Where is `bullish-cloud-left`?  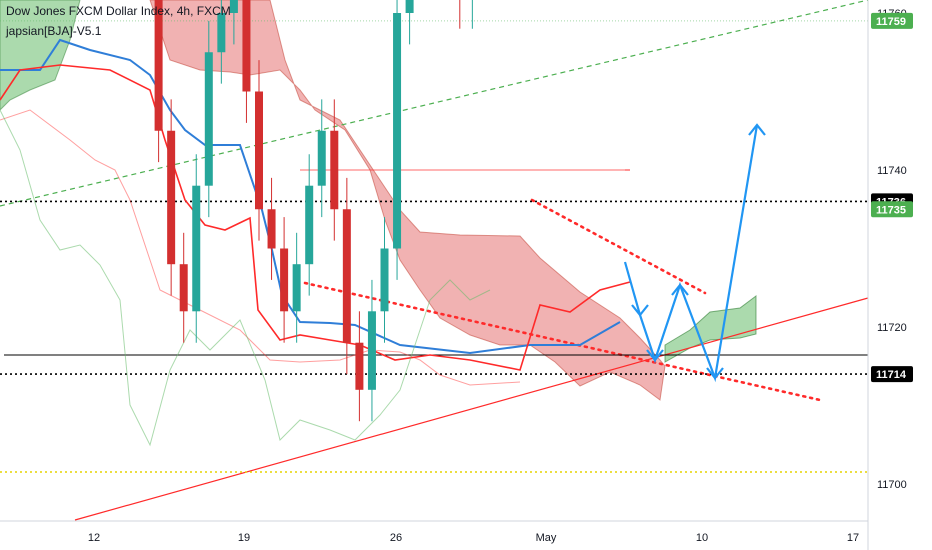 bullish-cloud-left is located at coordinates (40, 55).